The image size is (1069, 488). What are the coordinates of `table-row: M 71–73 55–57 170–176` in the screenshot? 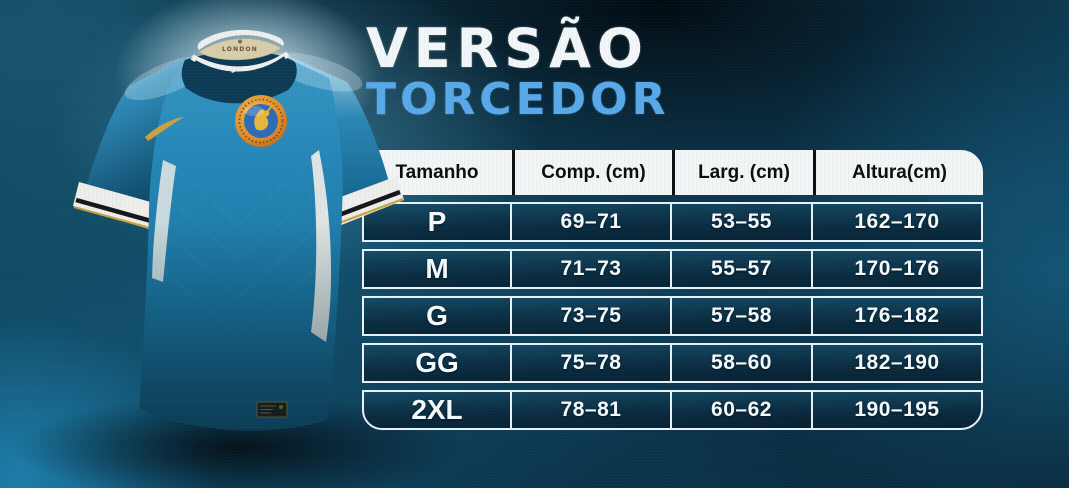 It's located at (672, 269).